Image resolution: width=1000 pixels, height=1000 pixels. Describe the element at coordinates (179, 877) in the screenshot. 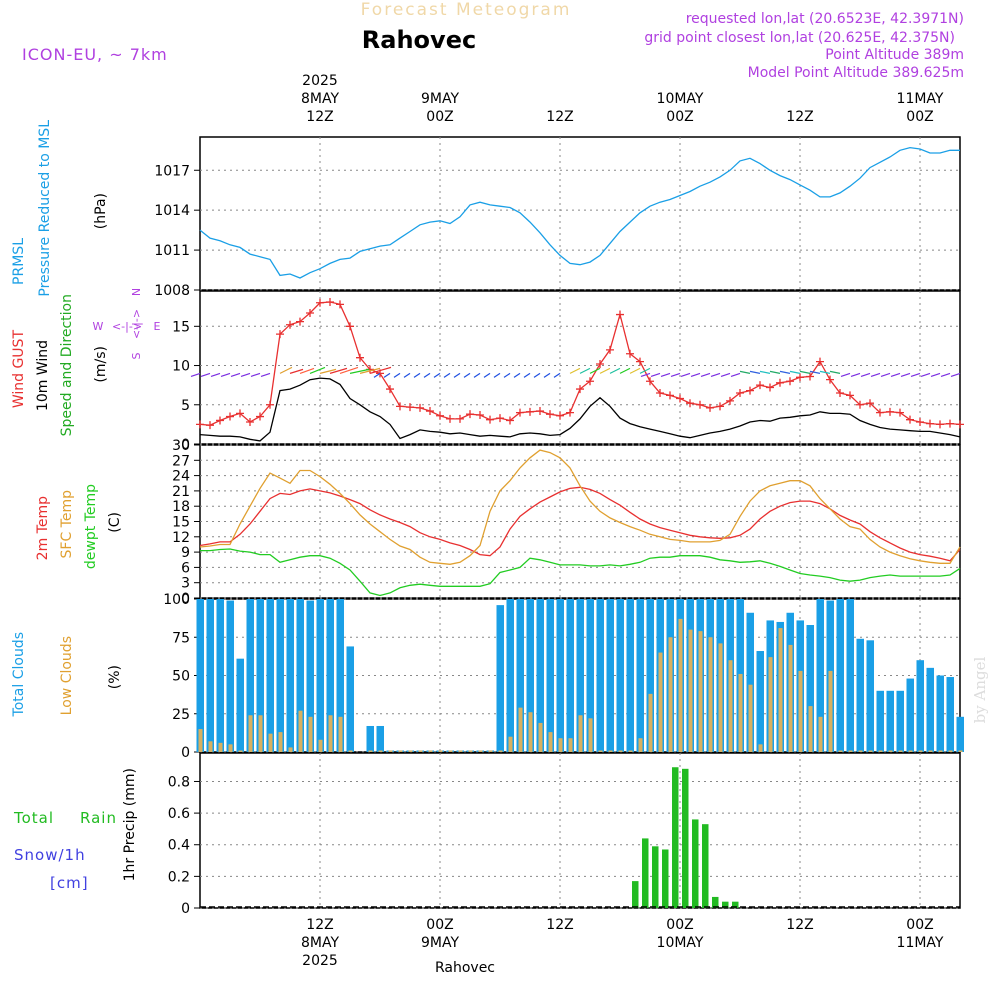

I see `y-tick-label: 0.2` at that location.